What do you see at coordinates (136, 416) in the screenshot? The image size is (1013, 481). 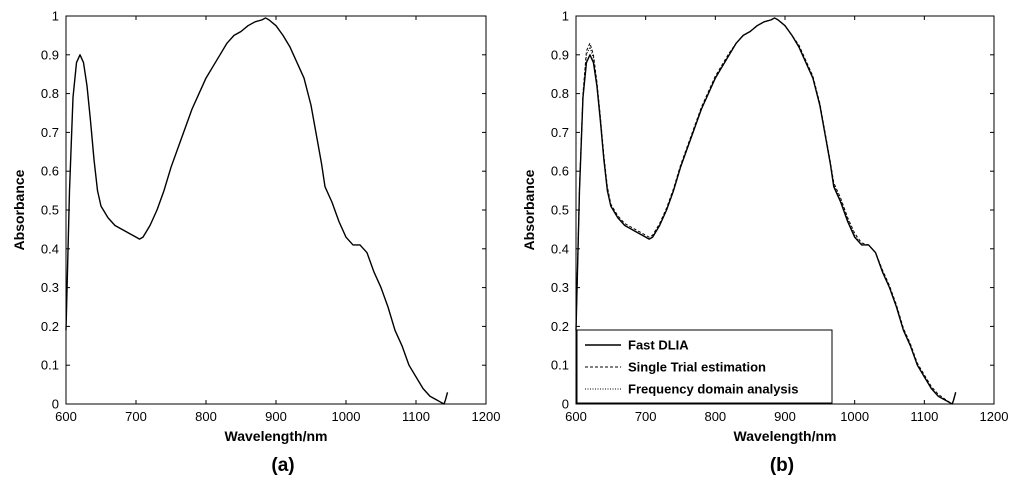 I see `chart-0-x-tick-label: 700` at bounding box center [136, 416].